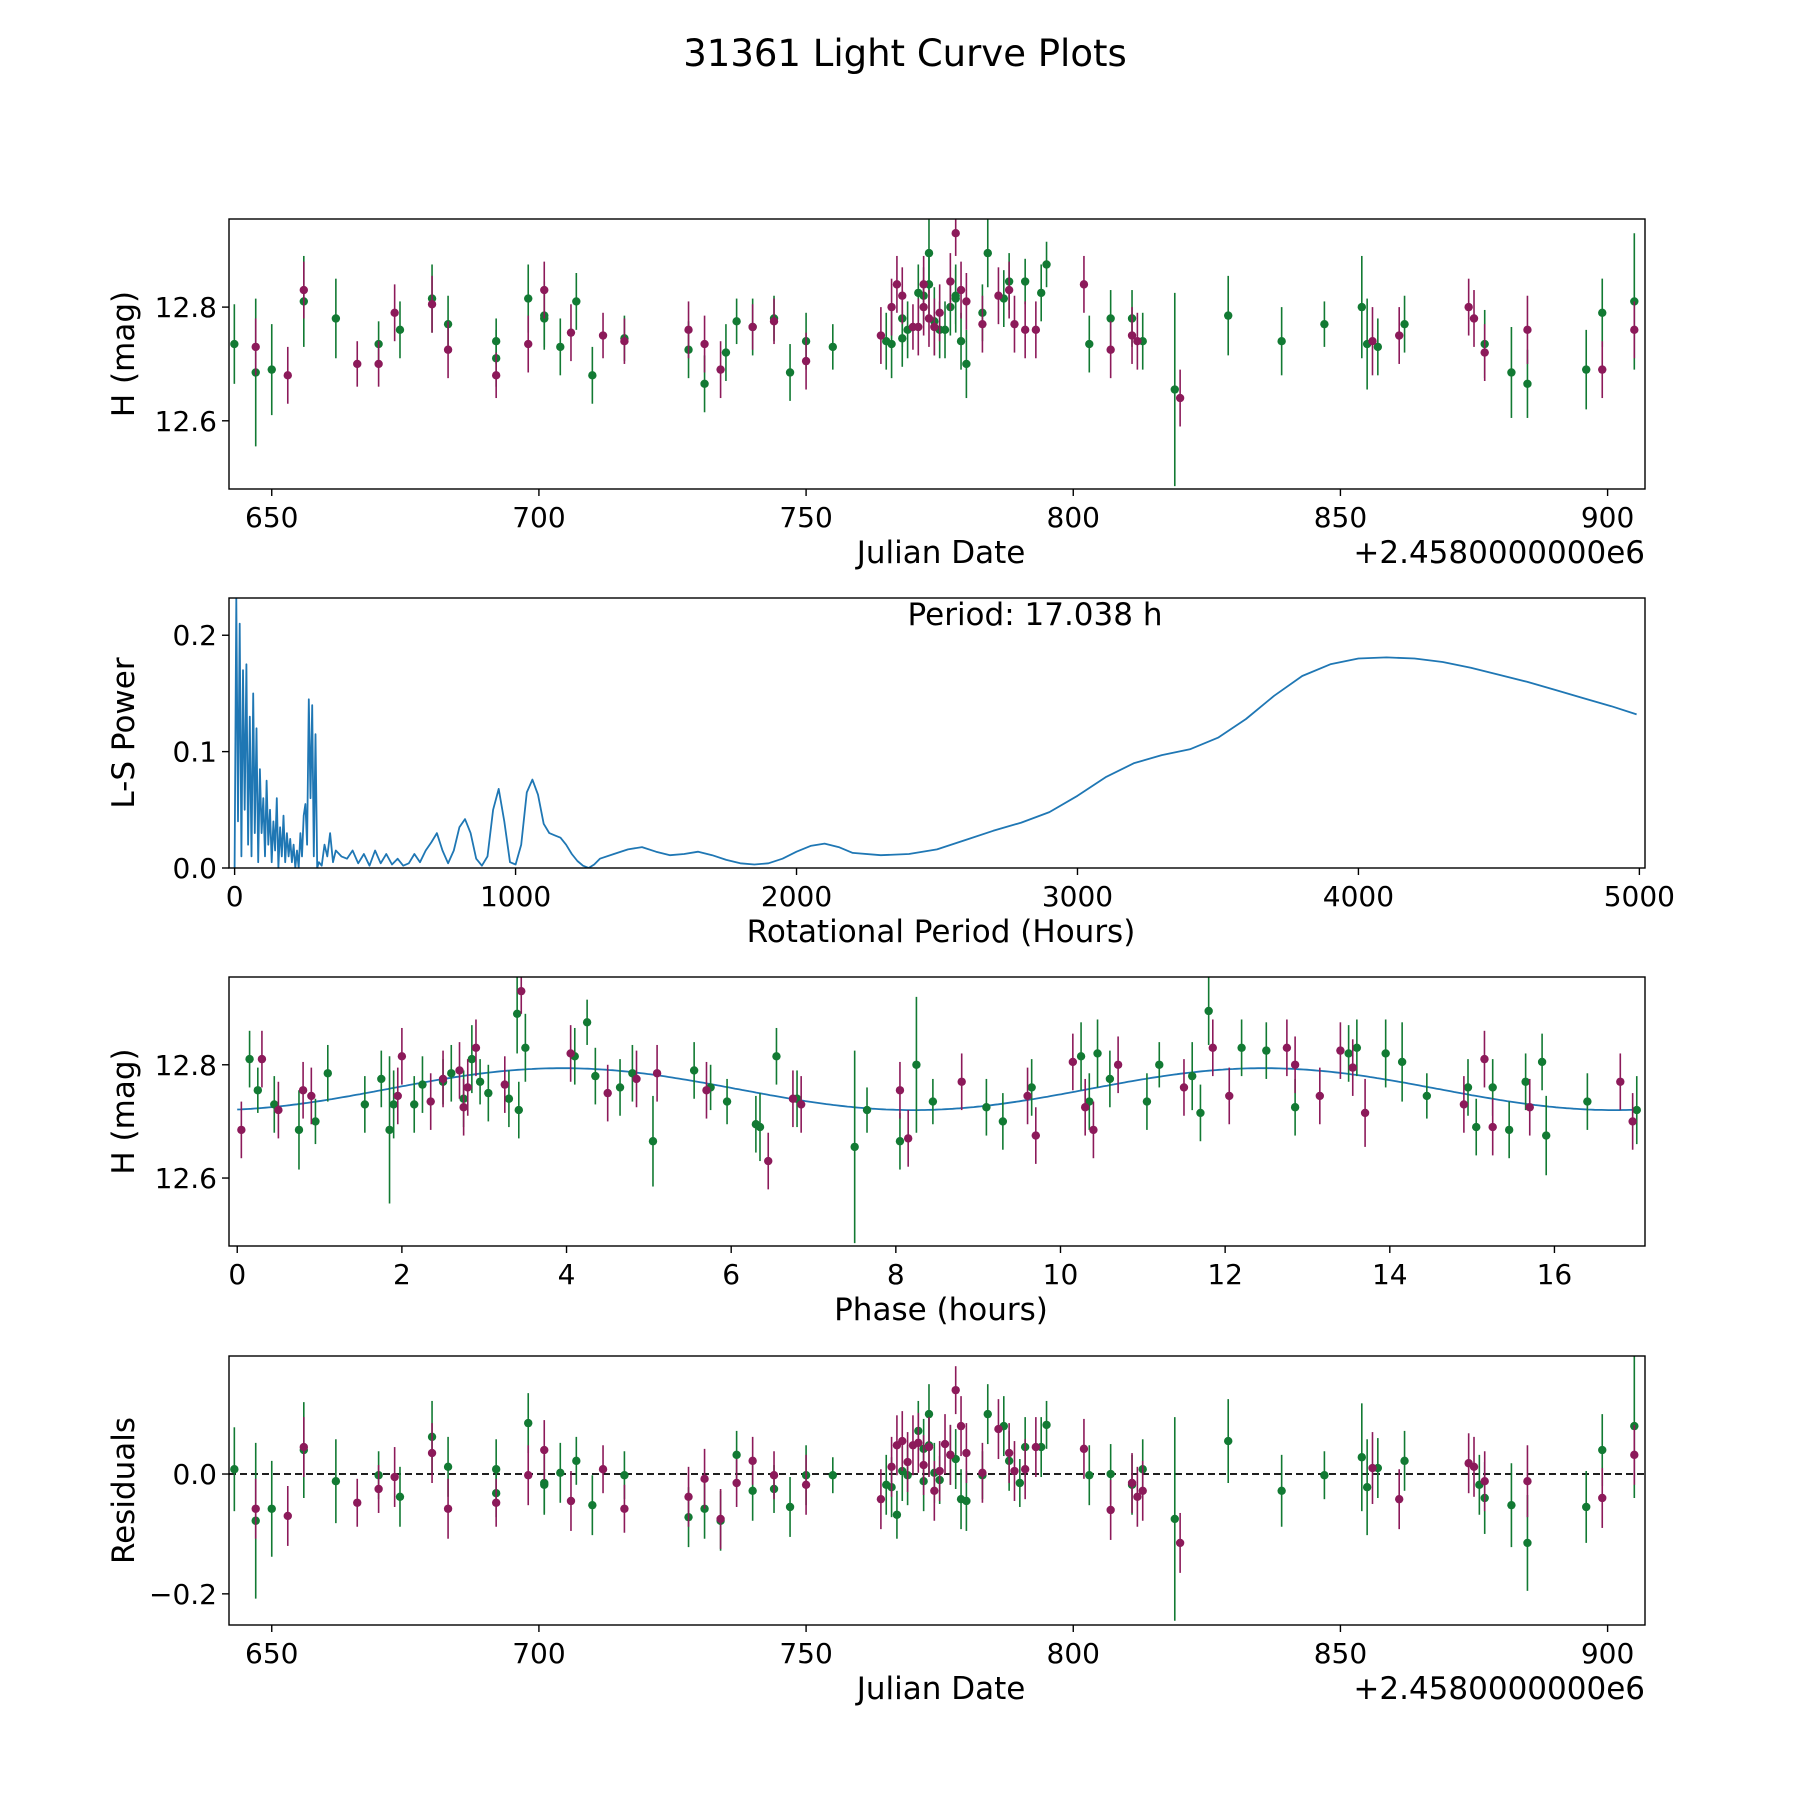 The image size is (1800, 1805). What do you see at coordinates (194, 752) in the screenshot?
I see `periodogram-ytick-label: 0.1` at bounding box center [194, 752].